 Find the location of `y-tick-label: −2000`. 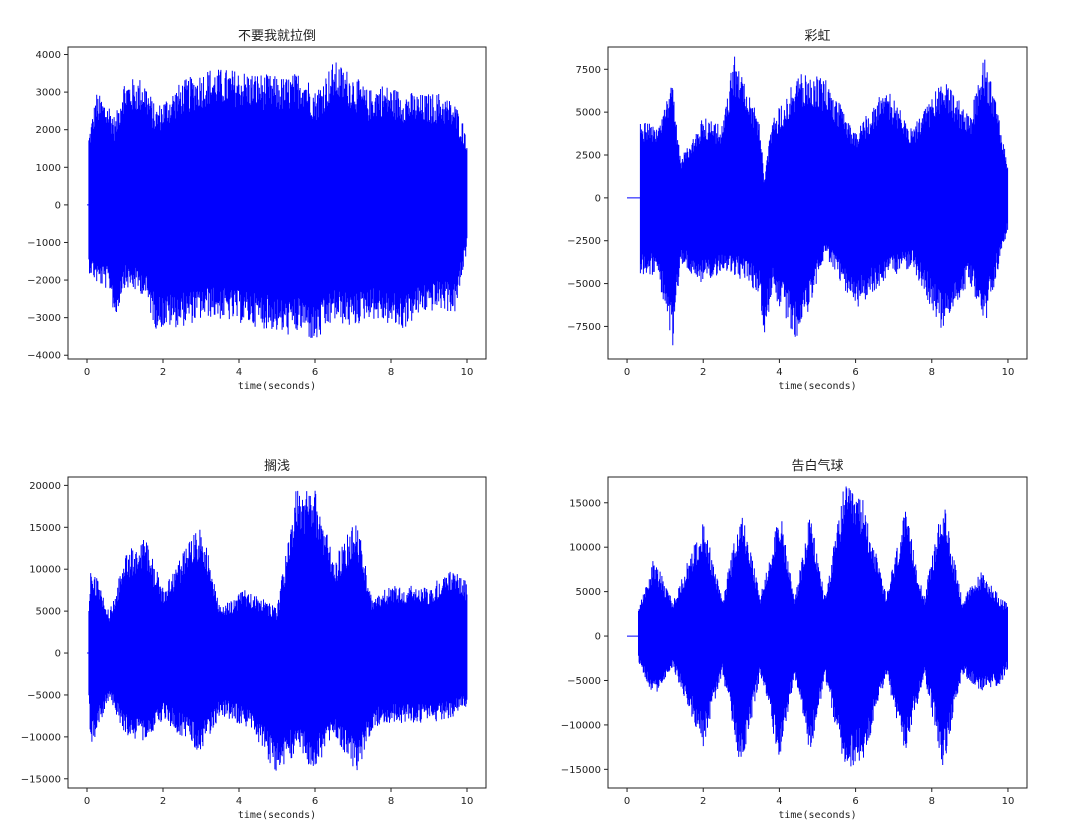

y-tick-label: −2000 is located at coordinates (44, 281).